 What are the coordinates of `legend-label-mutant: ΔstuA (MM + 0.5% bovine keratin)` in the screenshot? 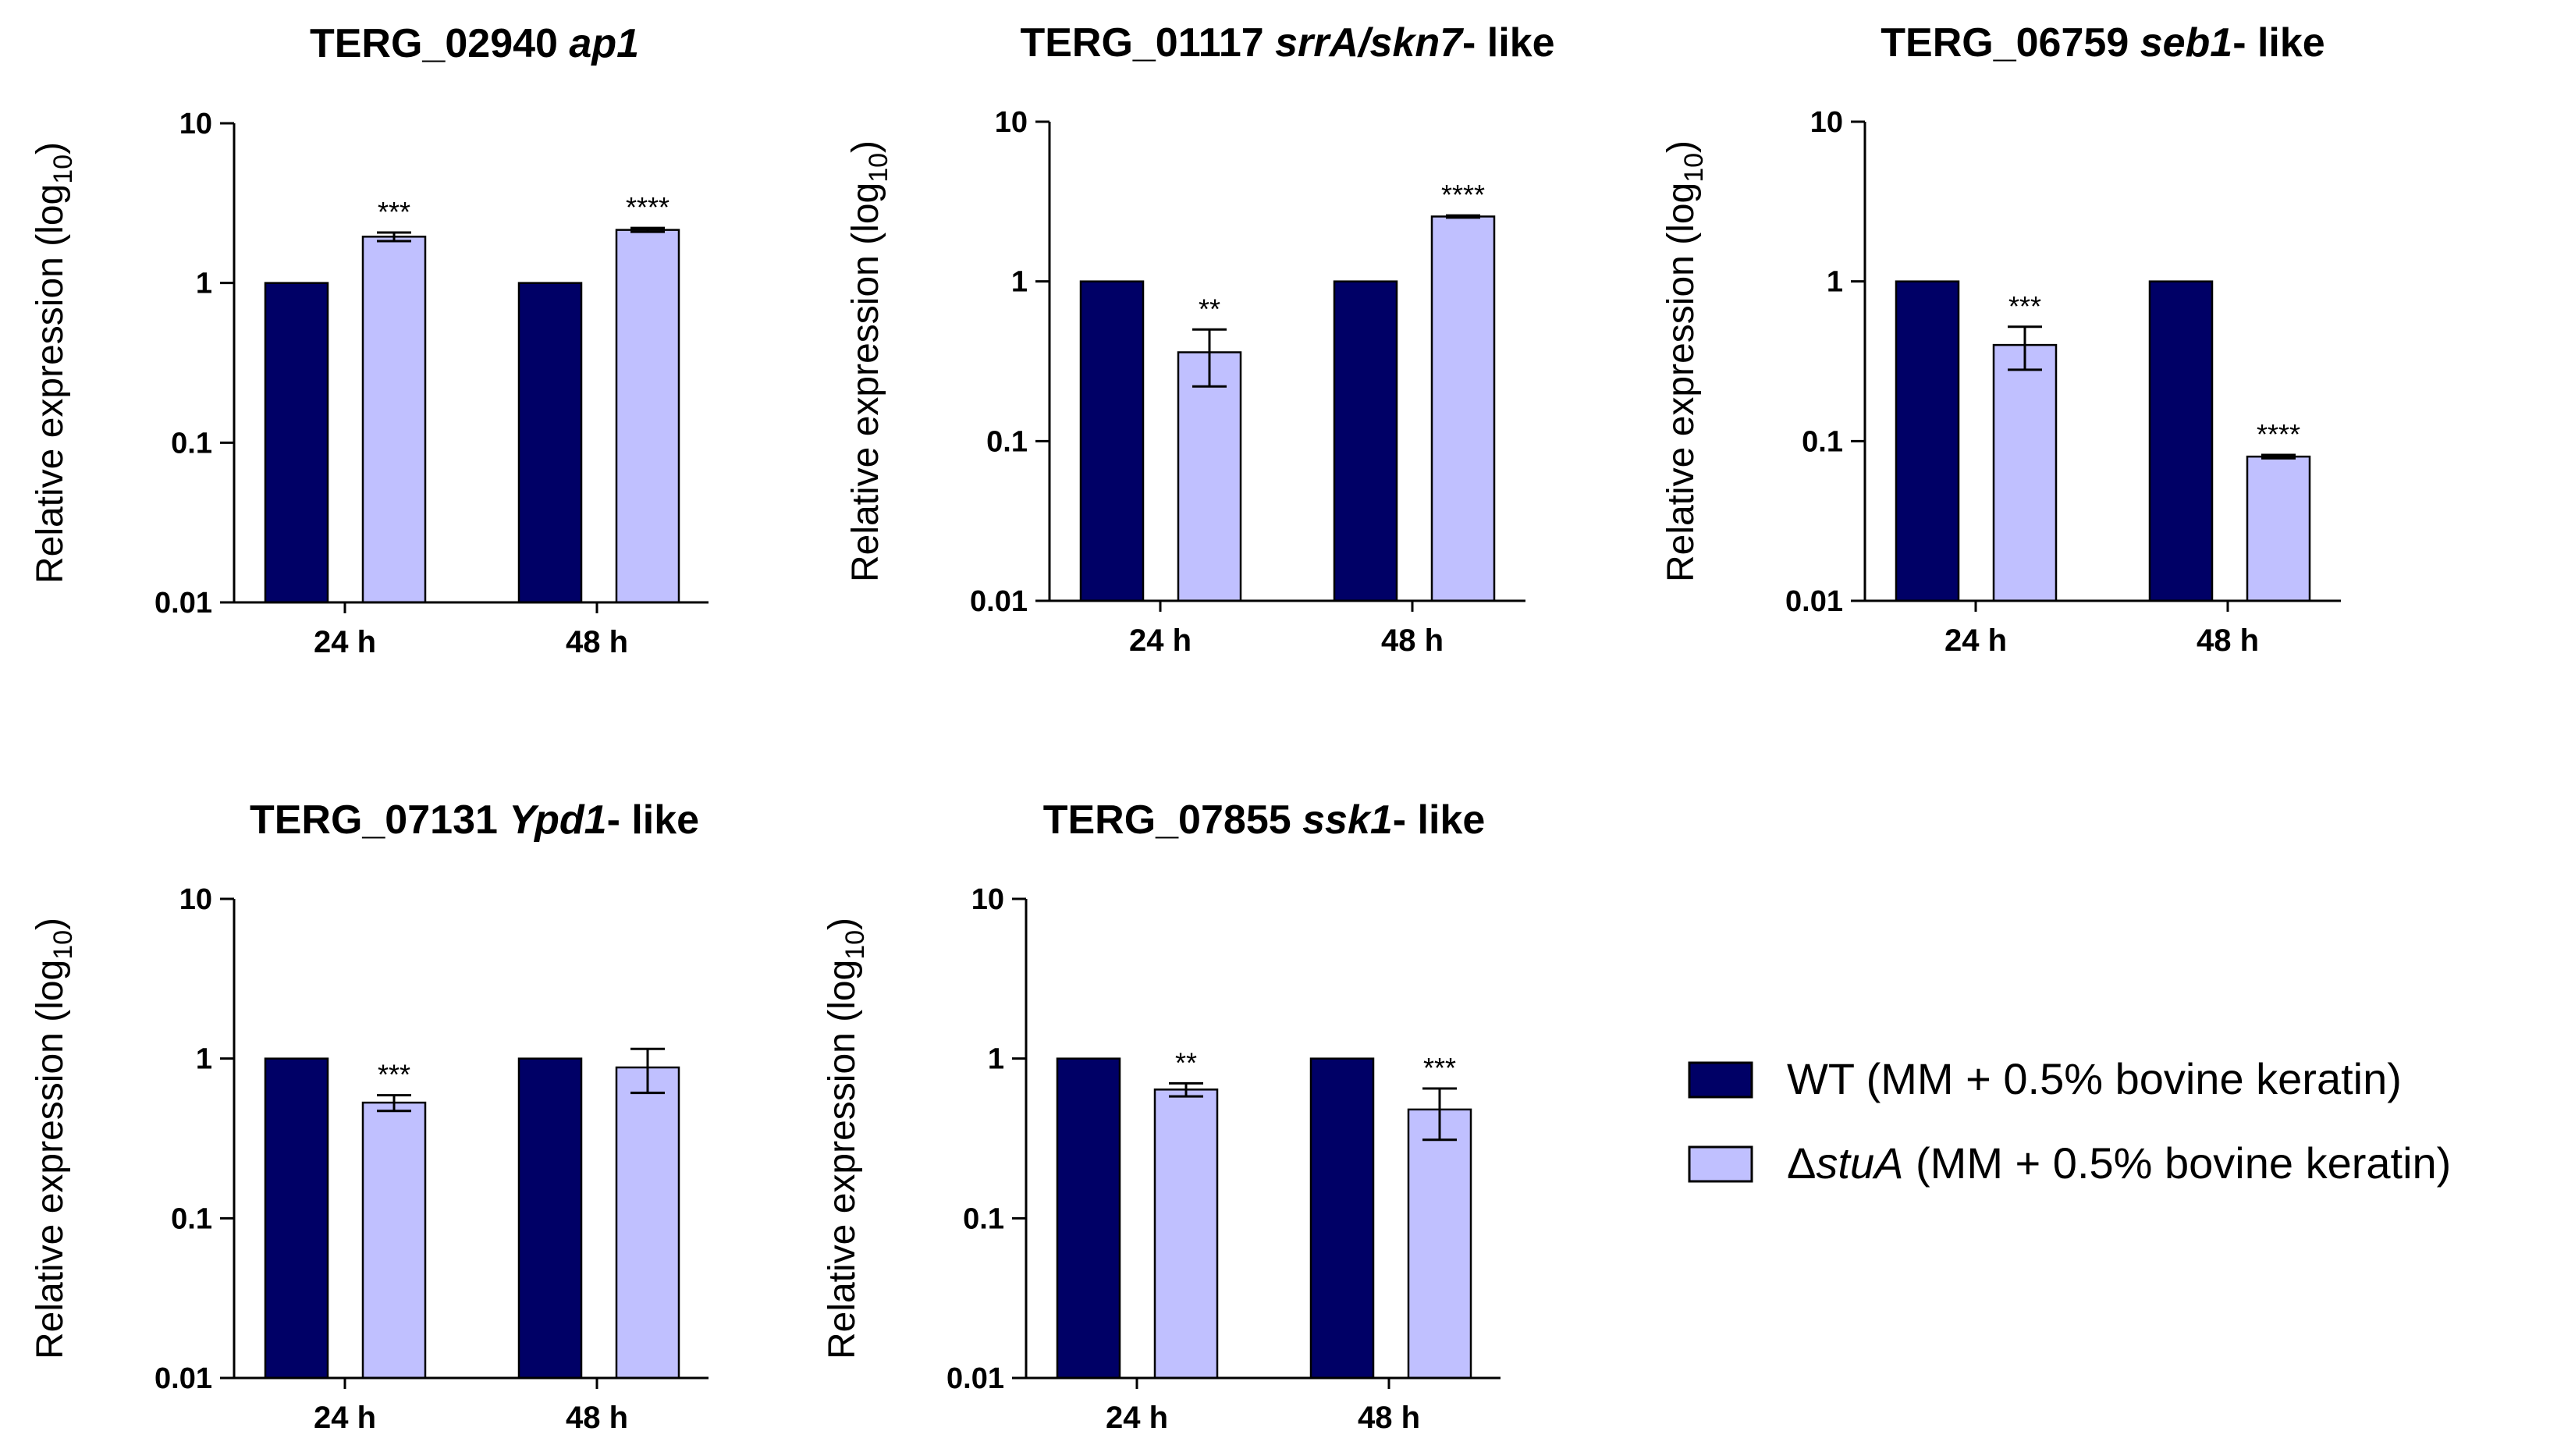 It's located at (2119, 1163).